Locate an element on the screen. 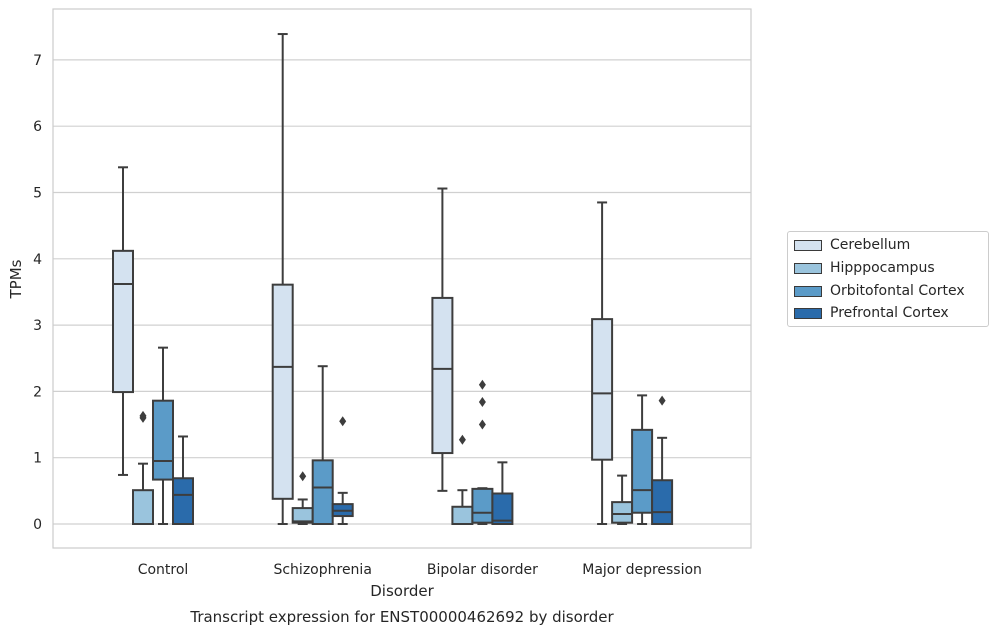 The width and height of the screenshot is (999, 634). y-axis-title: TPMs is located at coordinates (16, 279).